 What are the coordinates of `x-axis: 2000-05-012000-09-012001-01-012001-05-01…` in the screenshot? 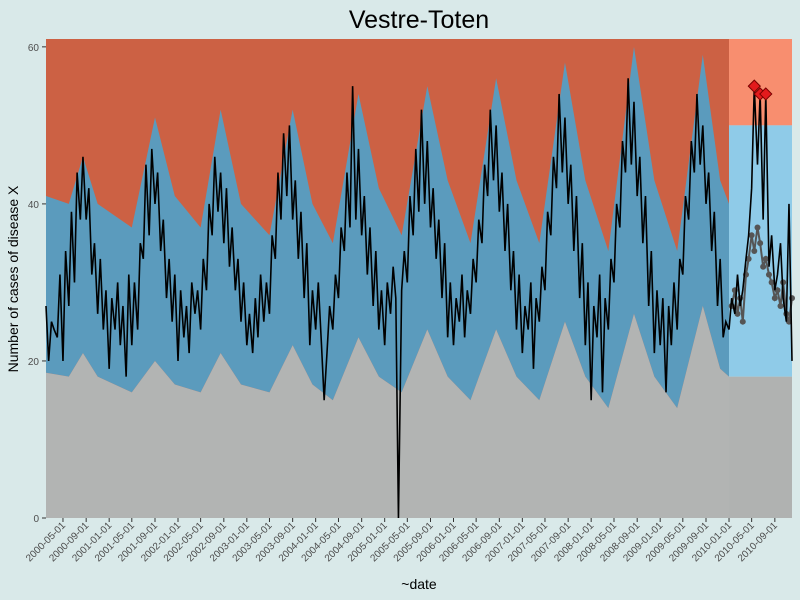 It's located at (402, 541).